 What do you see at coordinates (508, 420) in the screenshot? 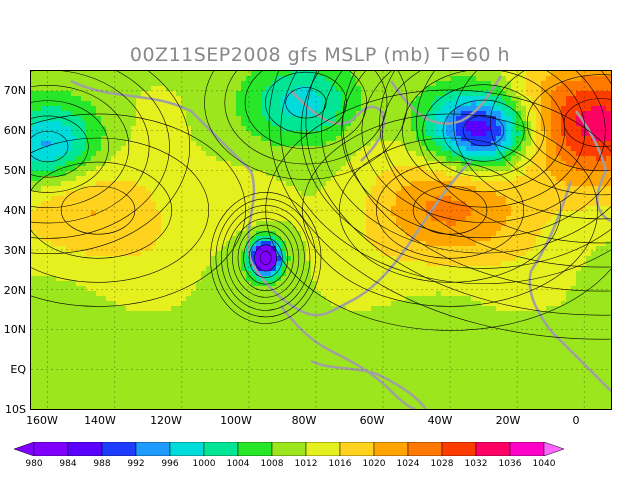
I see `lon-label-20w: 20W` at bounding box center [508, 420].